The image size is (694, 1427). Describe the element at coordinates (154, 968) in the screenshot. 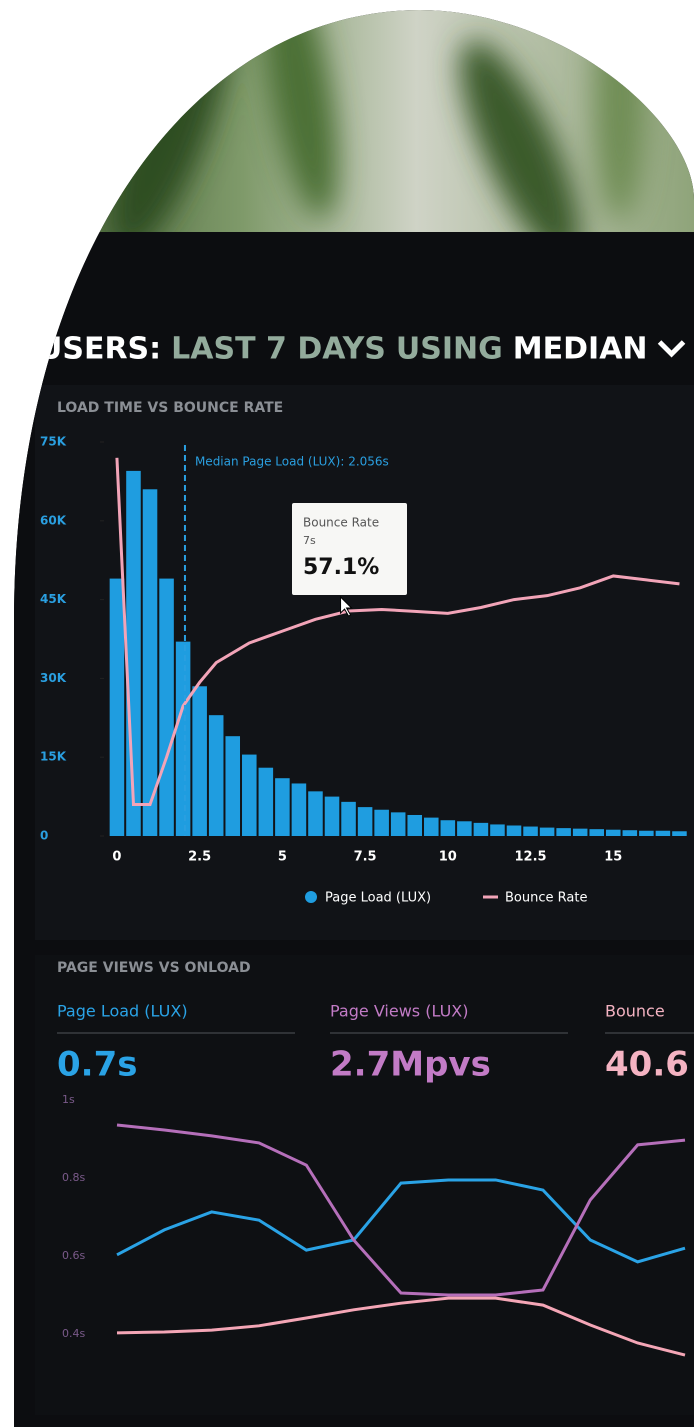

I see `panel-title: PAGE VIEWS VS ONLOAD` at that location.